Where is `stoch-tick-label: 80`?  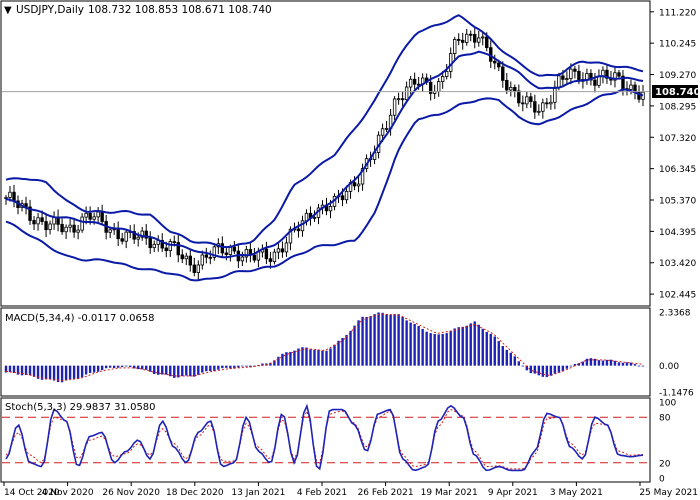
stoch-tick-label: 80 is located at coordinates (665, 419).